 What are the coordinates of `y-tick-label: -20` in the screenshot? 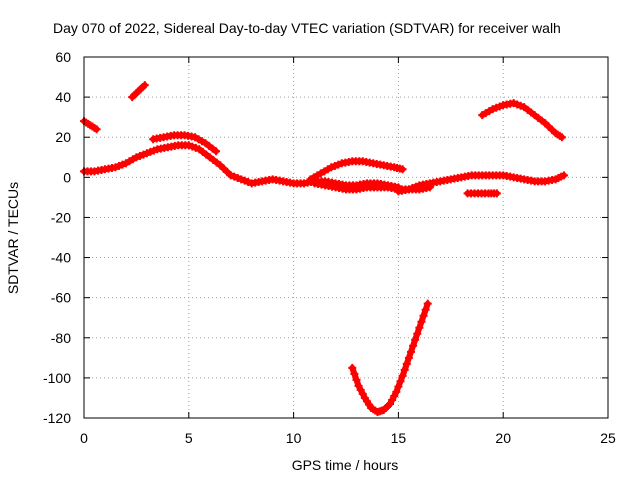 It's located at (61, 217).